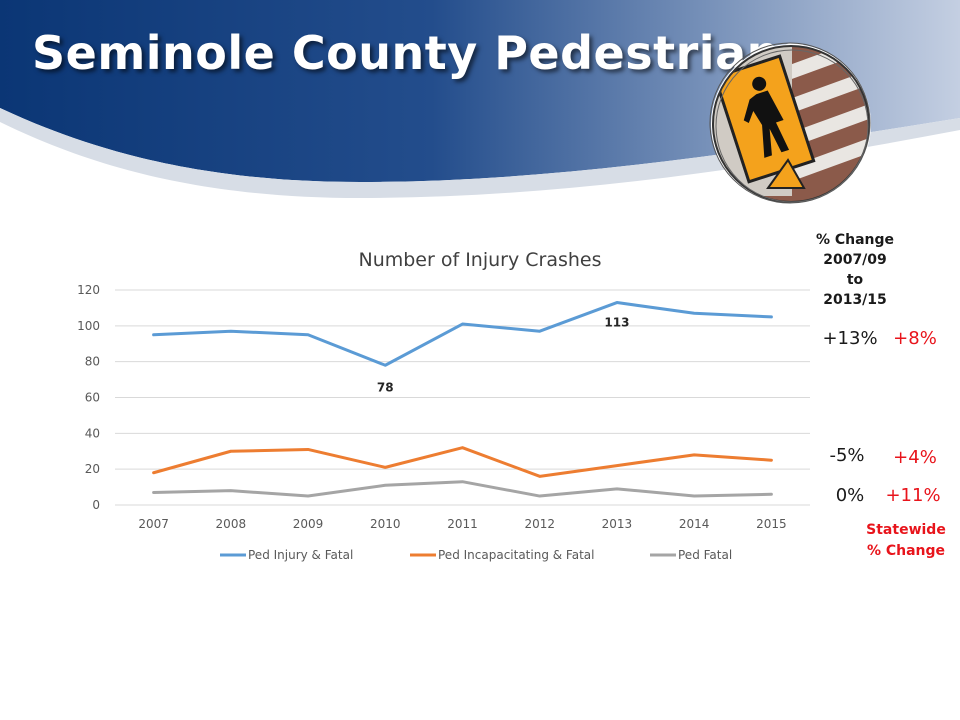  Describe the element at coordinates (915, 338) in the screenshot. I see `statewide-change-injury: +8%` at that location.